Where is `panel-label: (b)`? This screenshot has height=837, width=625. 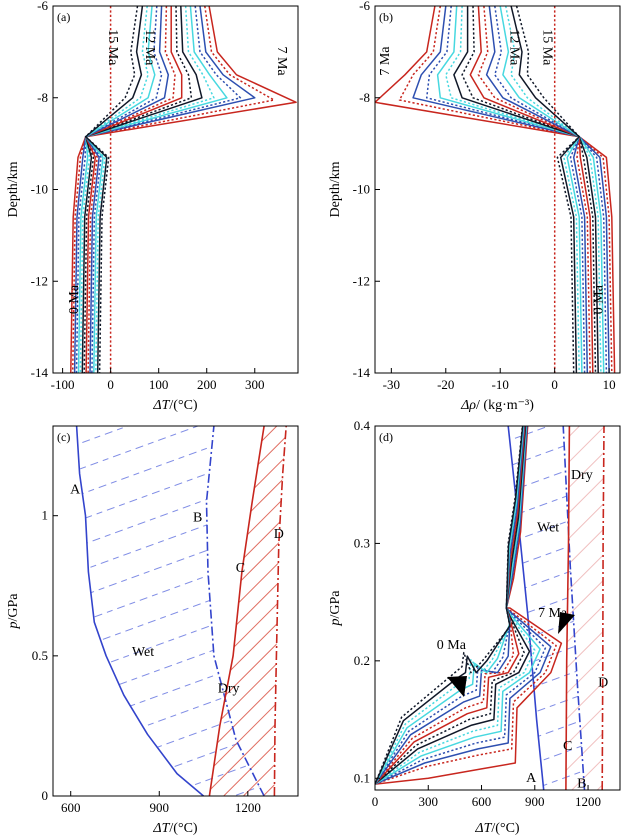
panel-label: (b) is located at coordinates (386, 17).